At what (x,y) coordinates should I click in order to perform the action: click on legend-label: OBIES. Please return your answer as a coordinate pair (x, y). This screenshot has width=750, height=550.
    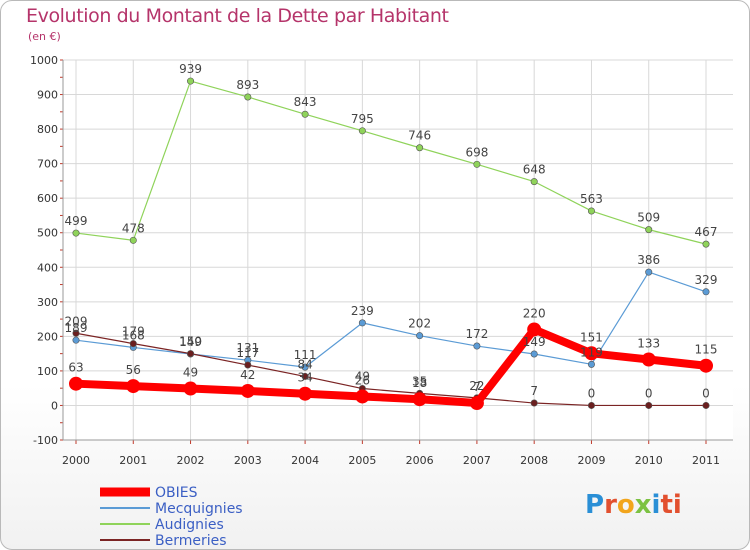
    Looking at the image, I should click on (176, 493).